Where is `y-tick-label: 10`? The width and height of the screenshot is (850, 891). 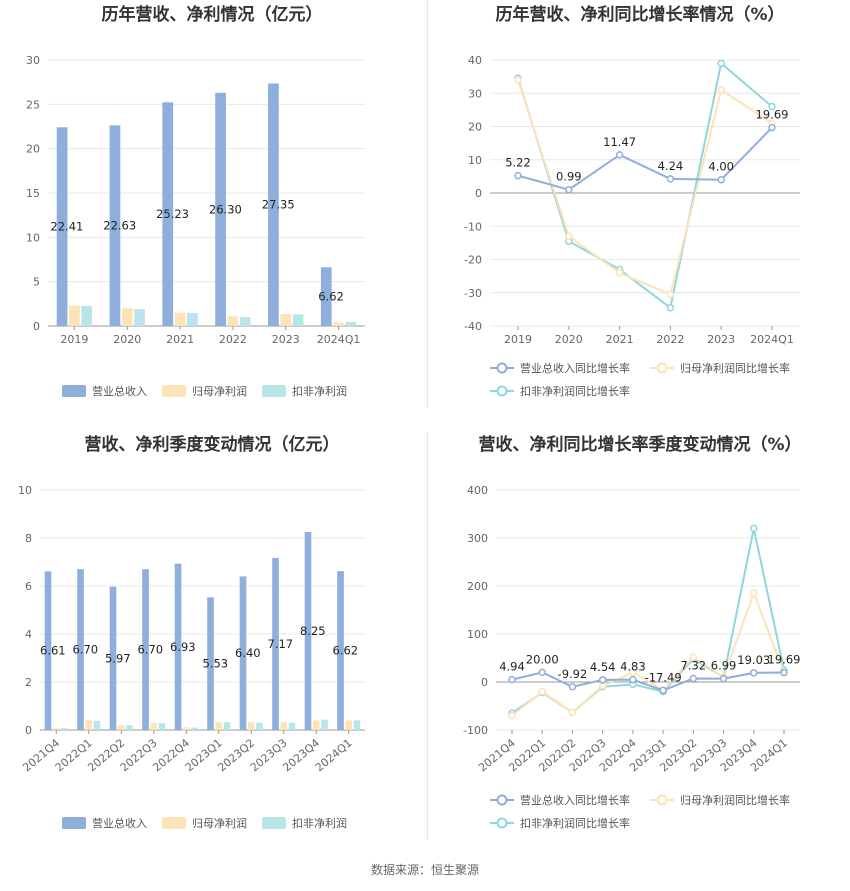
y-tick-label: 10 is located at coordinates (33, 237).